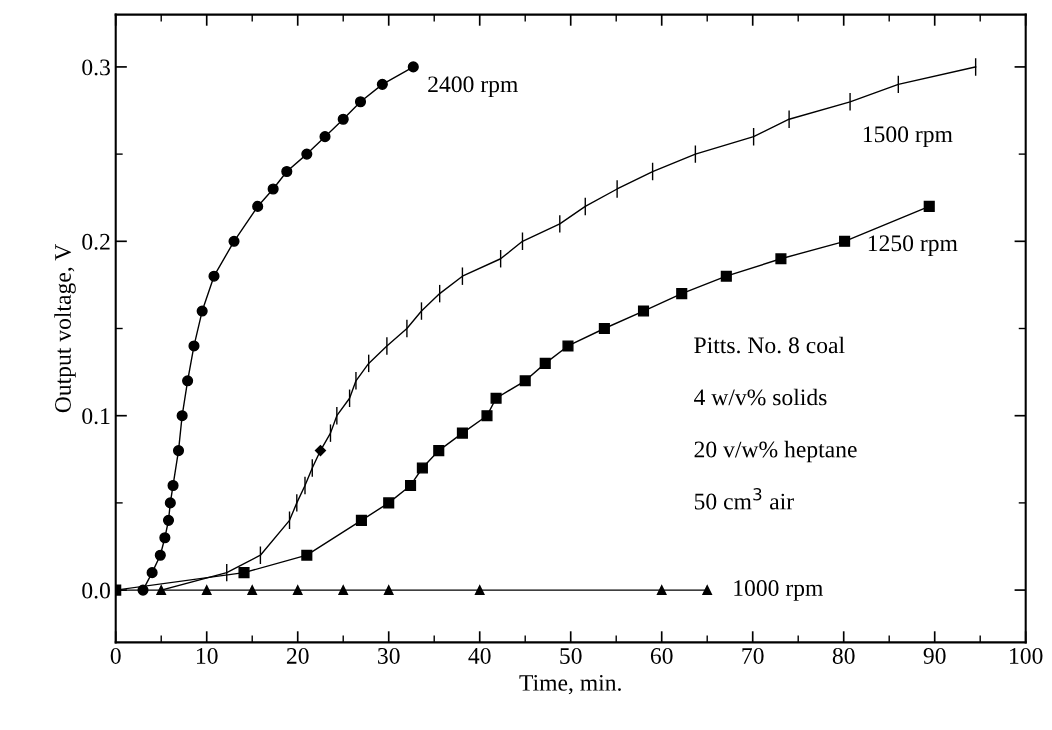 Image resolution: width=1052 pixels, height=730 pixels. What do you see at coordinates (389, 655) in the screenshot?
I see `x-tick-label: 30` at bounding box center [389, 655].